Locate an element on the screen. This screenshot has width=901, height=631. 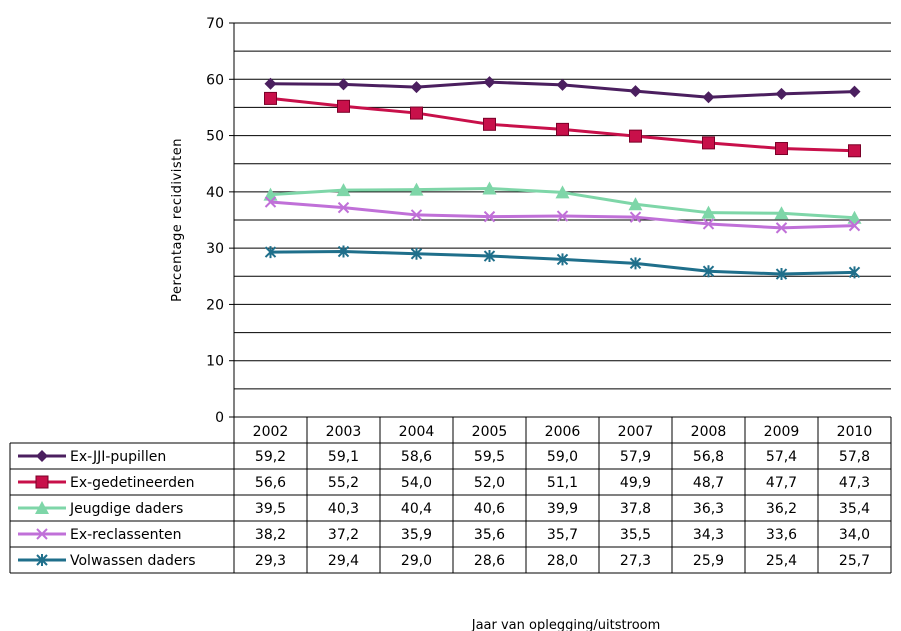
data-label: 59,5 is located at coordinates (489, 457).